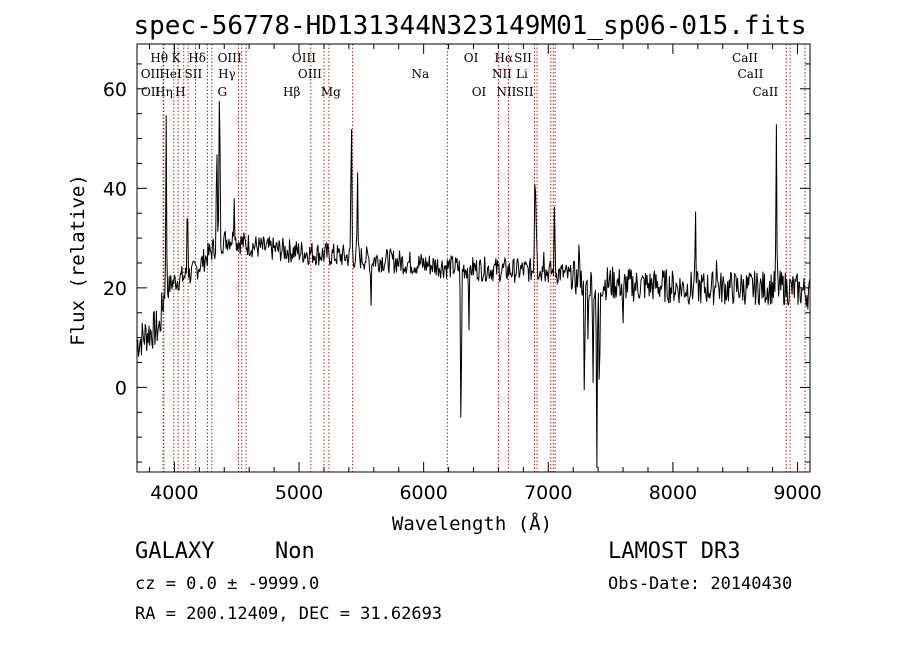 This screenshot has width=900, height=649. Describe the element at coordinates (78, 260) in the screenshot. I see `y-axis-label: Flux (relative)` at that location.